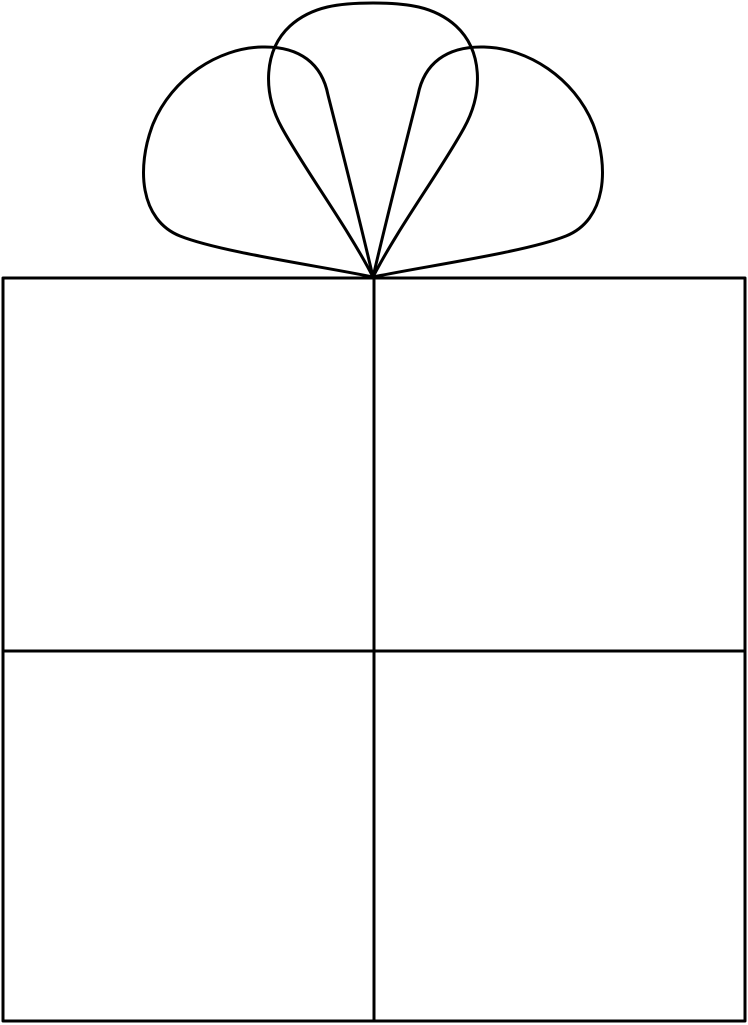 The height and width of the screenshot is (1025, 748). I want to click on bow-center-loop, so click(373, 140).